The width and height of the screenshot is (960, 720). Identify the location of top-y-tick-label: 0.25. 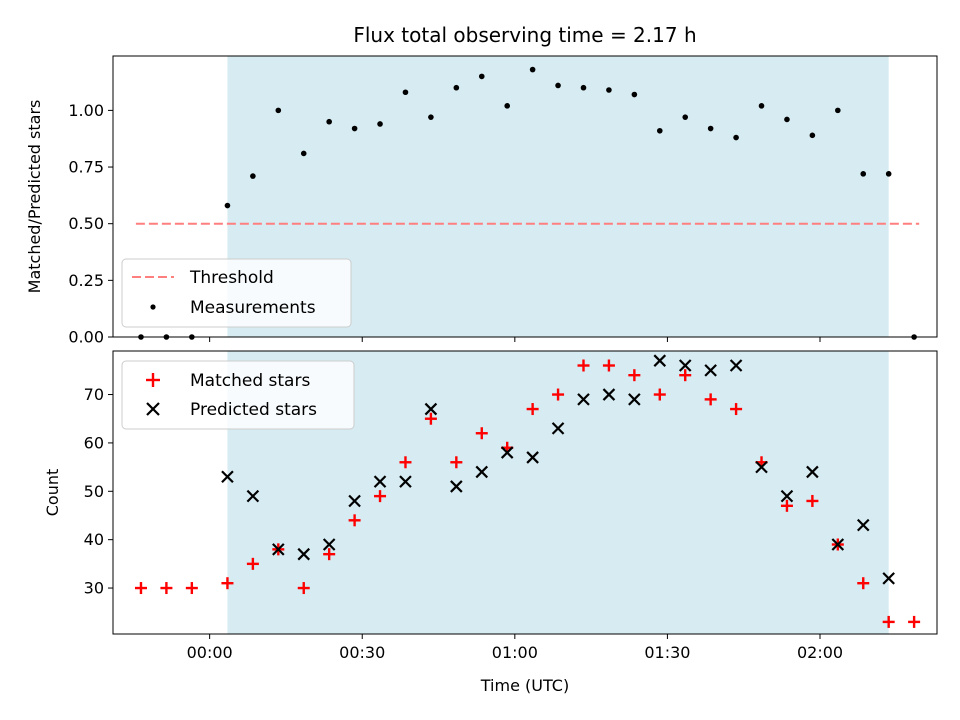
(86, 280).